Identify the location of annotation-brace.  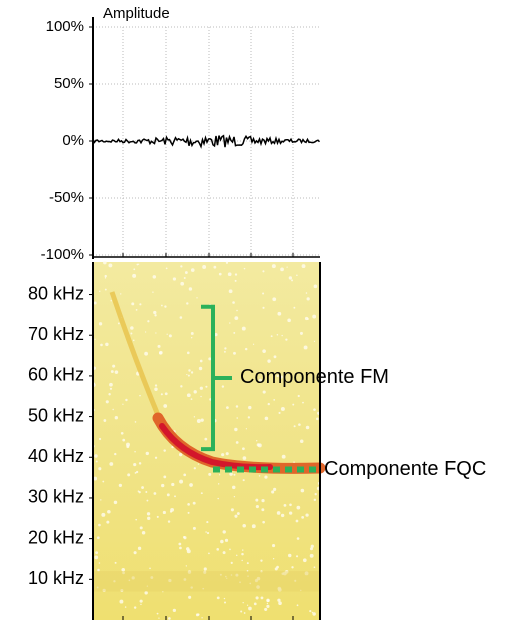
(216, 378).